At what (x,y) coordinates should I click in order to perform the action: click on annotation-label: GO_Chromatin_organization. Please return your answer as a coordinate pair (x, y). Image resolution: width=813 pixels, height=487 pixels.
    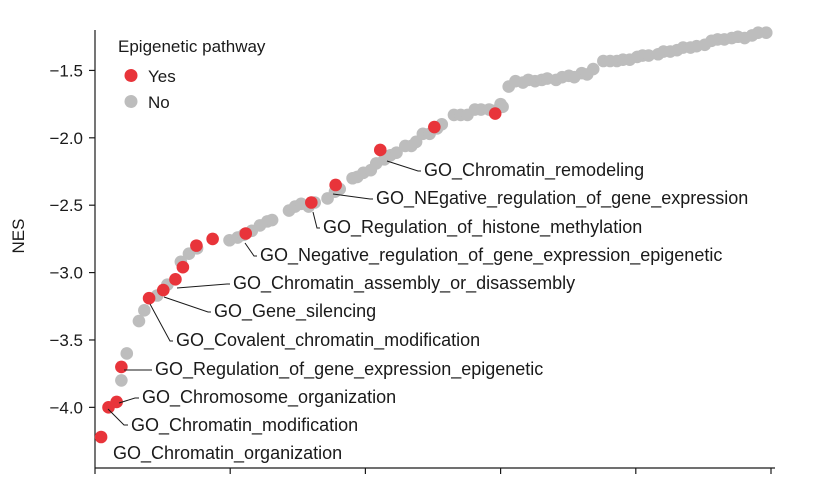
    Looking at the image, I should click on (227, 453).